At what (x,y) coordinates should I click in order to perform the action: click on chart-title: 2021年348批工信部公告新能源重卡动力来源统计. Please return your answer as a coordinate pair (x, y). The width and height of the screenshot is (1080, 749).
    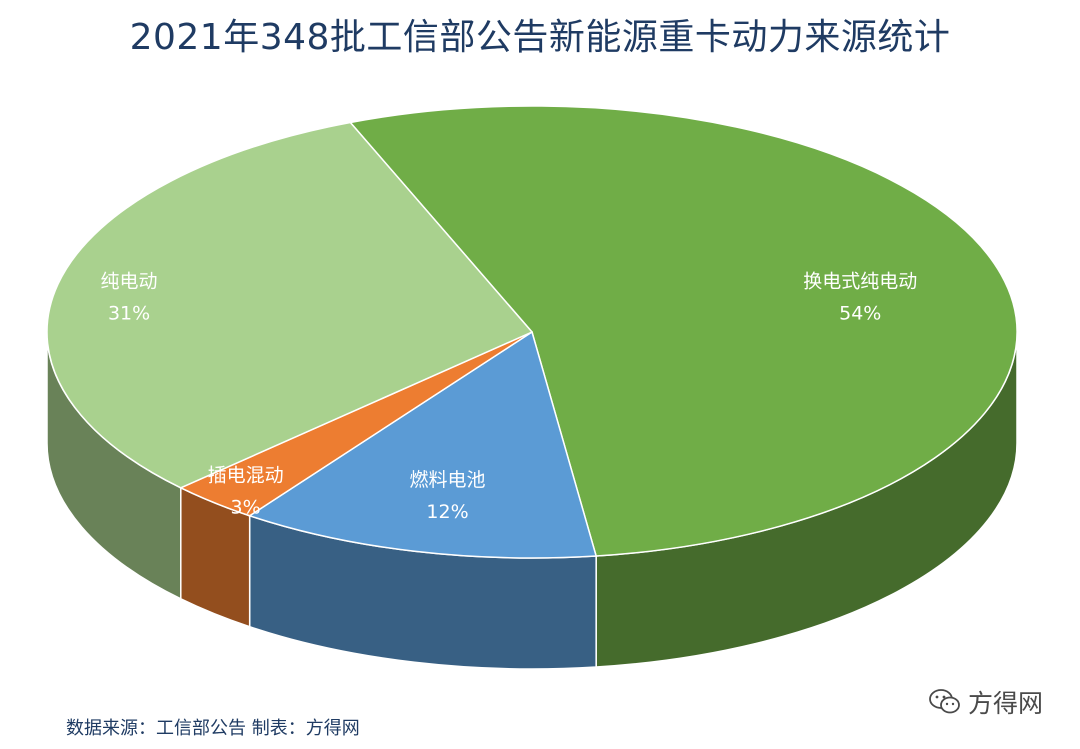
    Looking at the image, I should click on (540, 37).